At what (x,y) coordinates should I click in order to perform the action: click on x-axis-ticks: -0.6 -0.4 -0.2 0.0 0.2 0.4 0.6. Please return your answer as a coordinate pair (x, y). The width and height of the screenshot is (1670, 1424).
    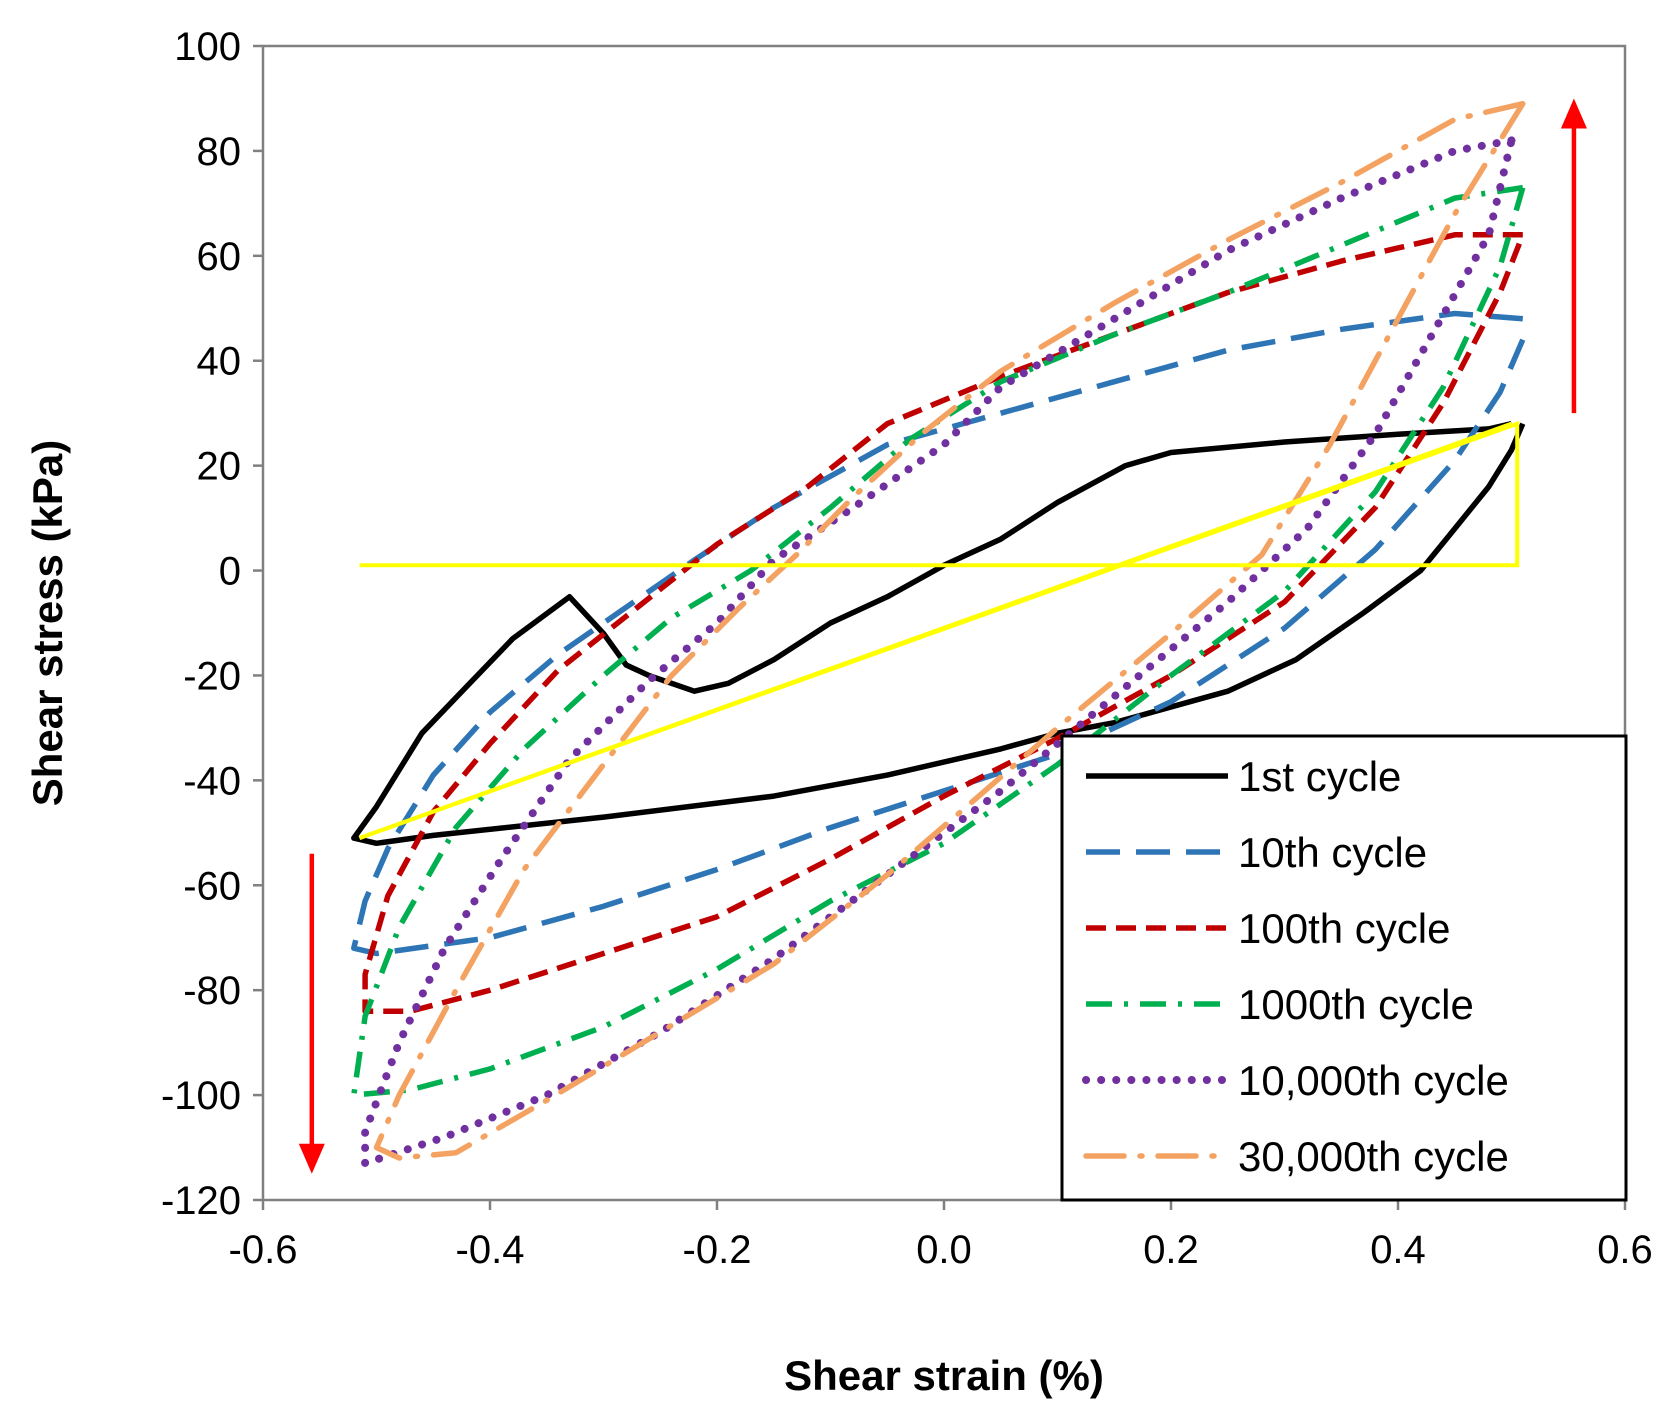
    Looking at the image, I should click on (941, 1236).